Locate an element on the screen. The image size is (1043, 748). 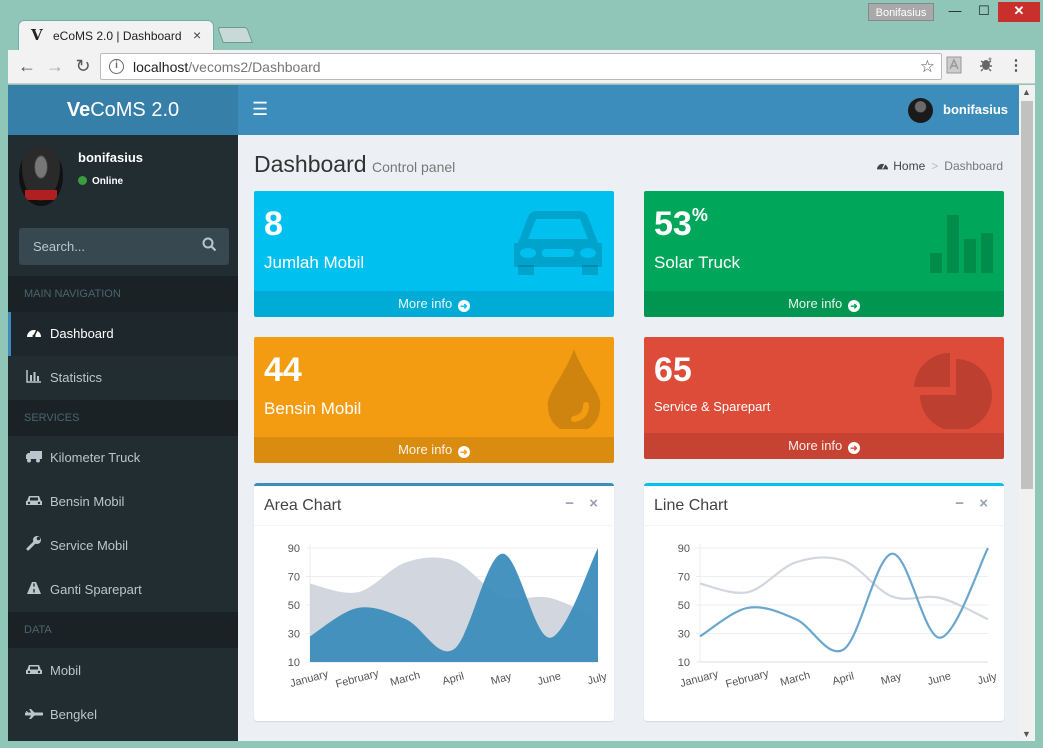
sidebar-search is located at coordinates (124, 246).